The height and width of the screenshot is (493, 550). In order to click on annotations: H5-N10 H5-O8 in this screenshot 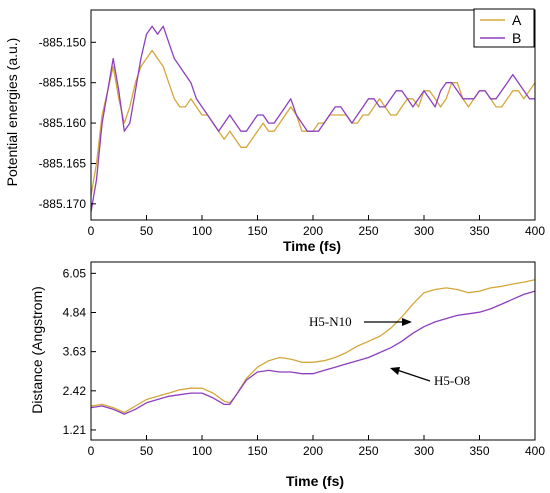, I will do `click(389, 351)`.